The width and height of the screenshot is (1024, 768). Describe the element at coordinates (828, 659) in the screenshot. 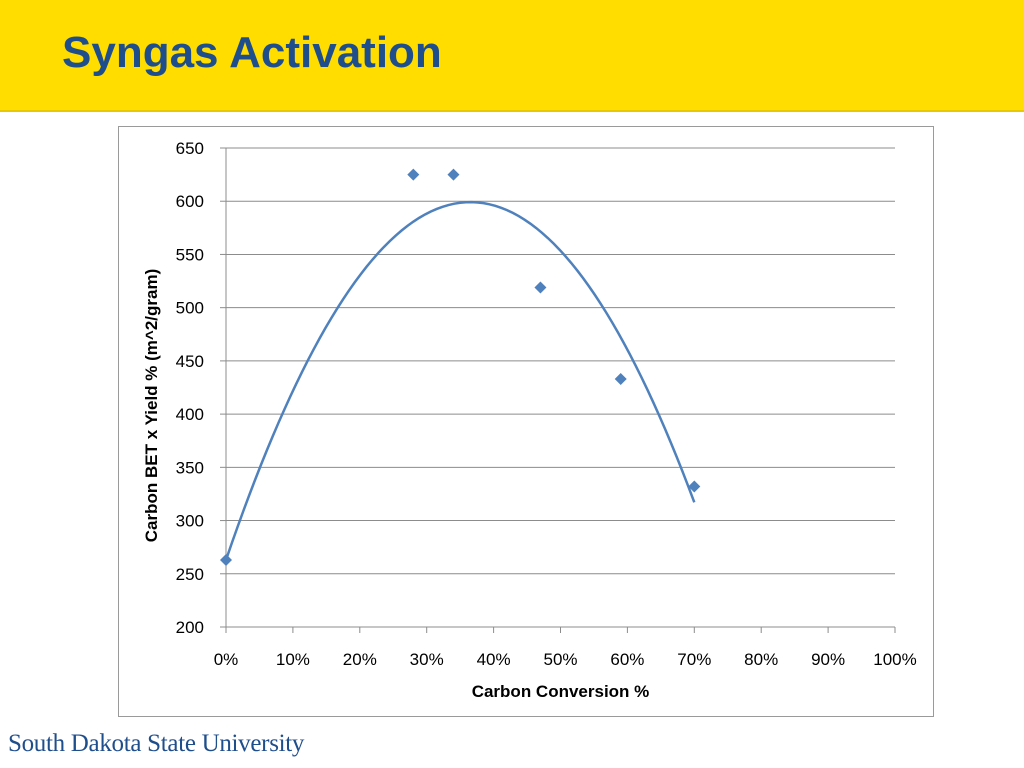

I see `x-tick-label: 90%` at that location.